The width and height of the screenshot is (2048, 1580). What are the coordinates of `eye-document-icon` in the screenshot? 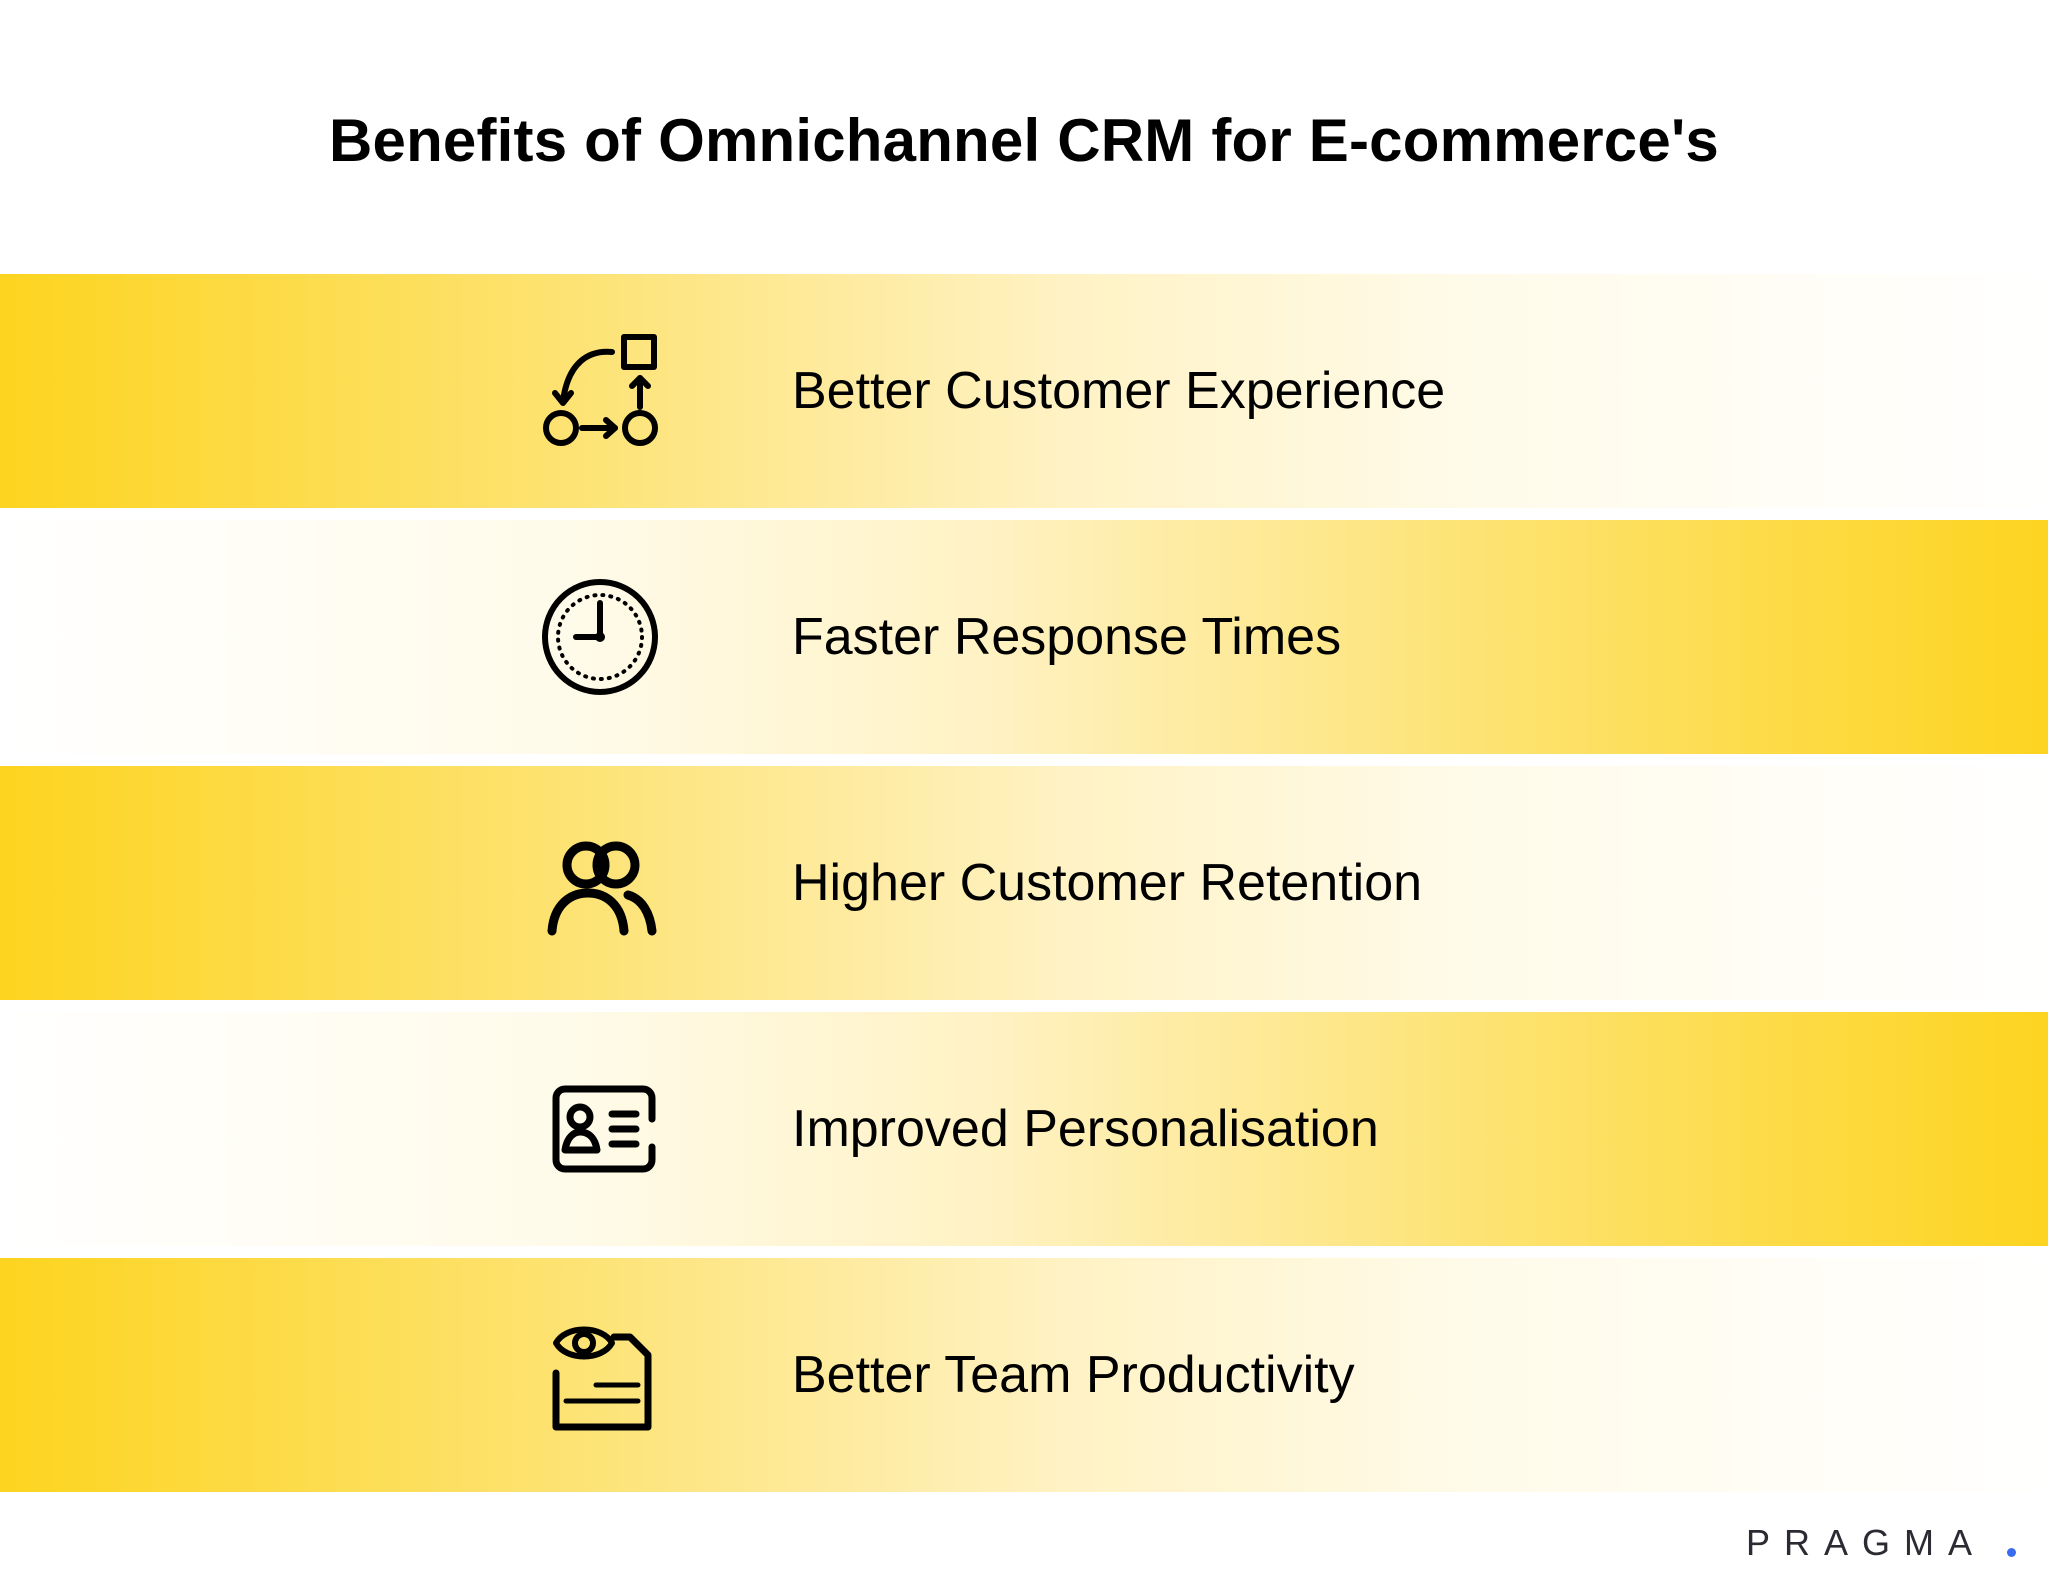 It's located at (600, 1375).